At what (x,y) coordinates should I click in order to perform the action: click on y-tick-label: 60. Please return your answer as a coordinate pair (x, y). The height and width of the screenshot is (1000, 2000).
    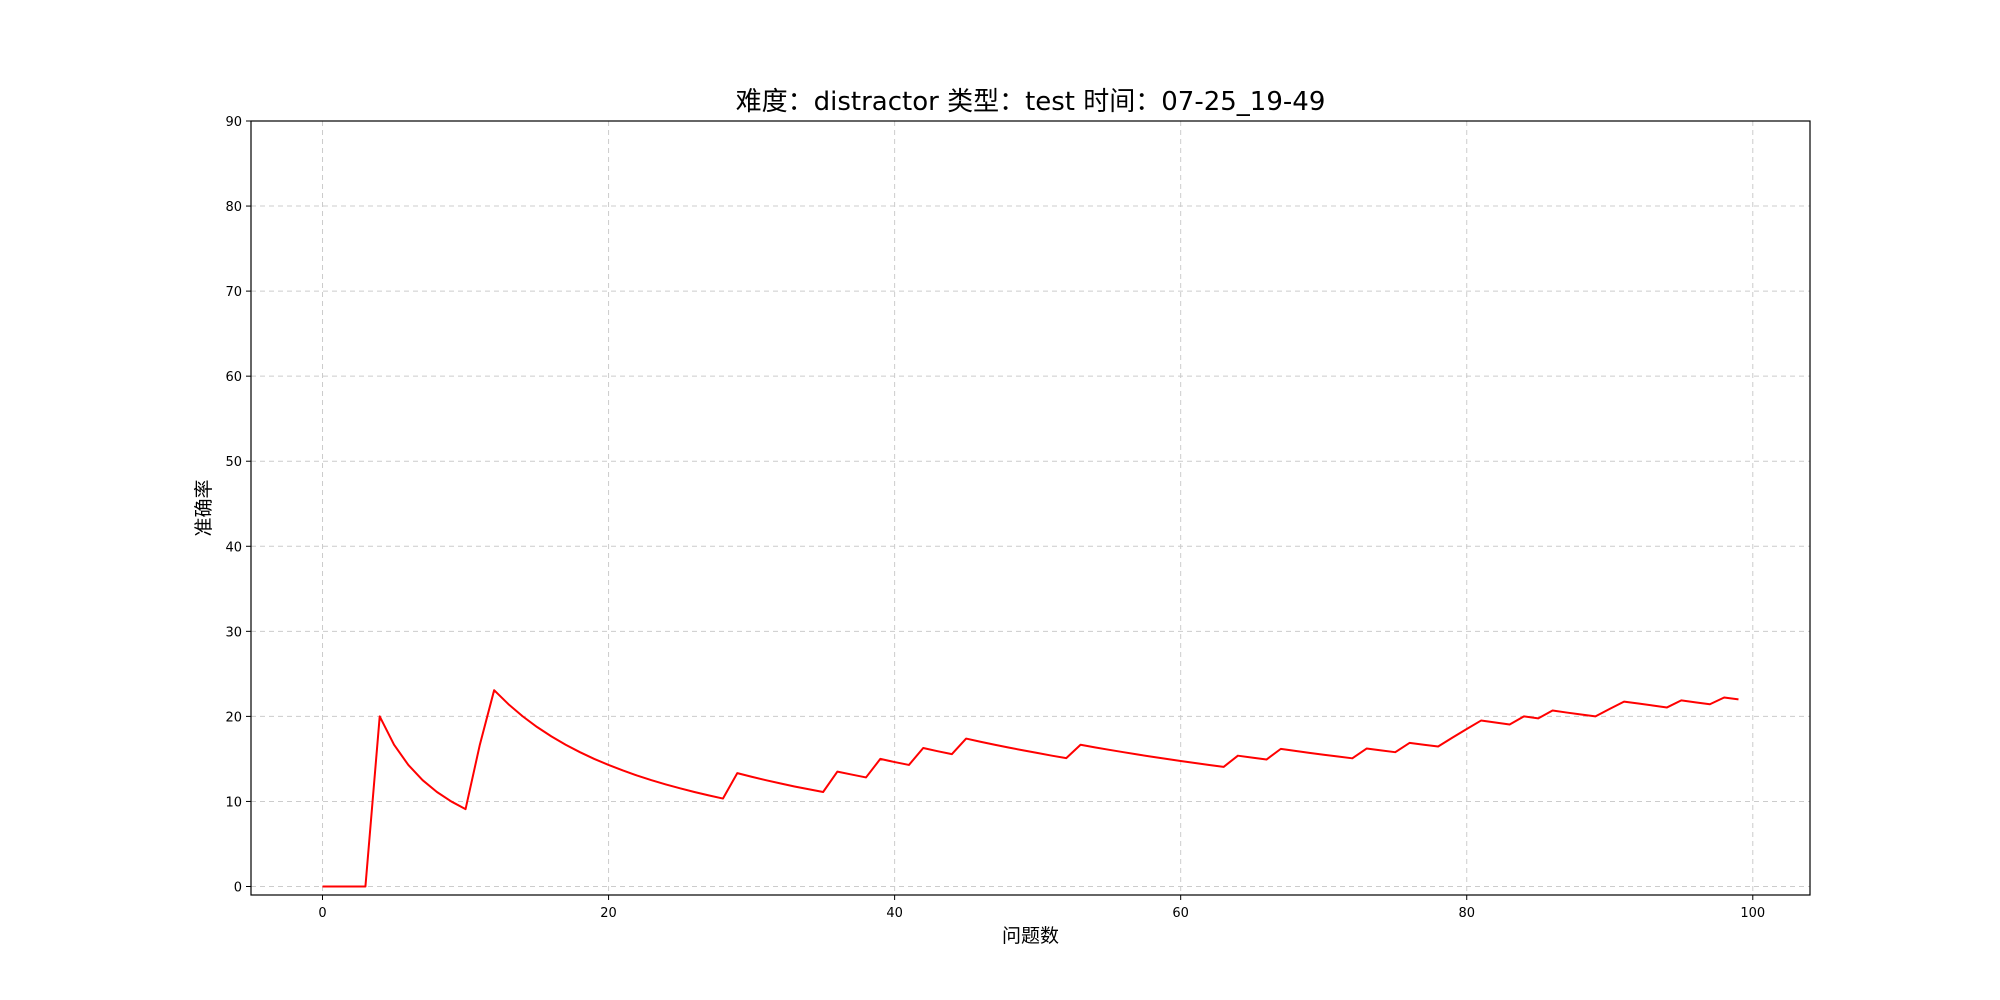
    Looking at the image, I should click on (233, 377).